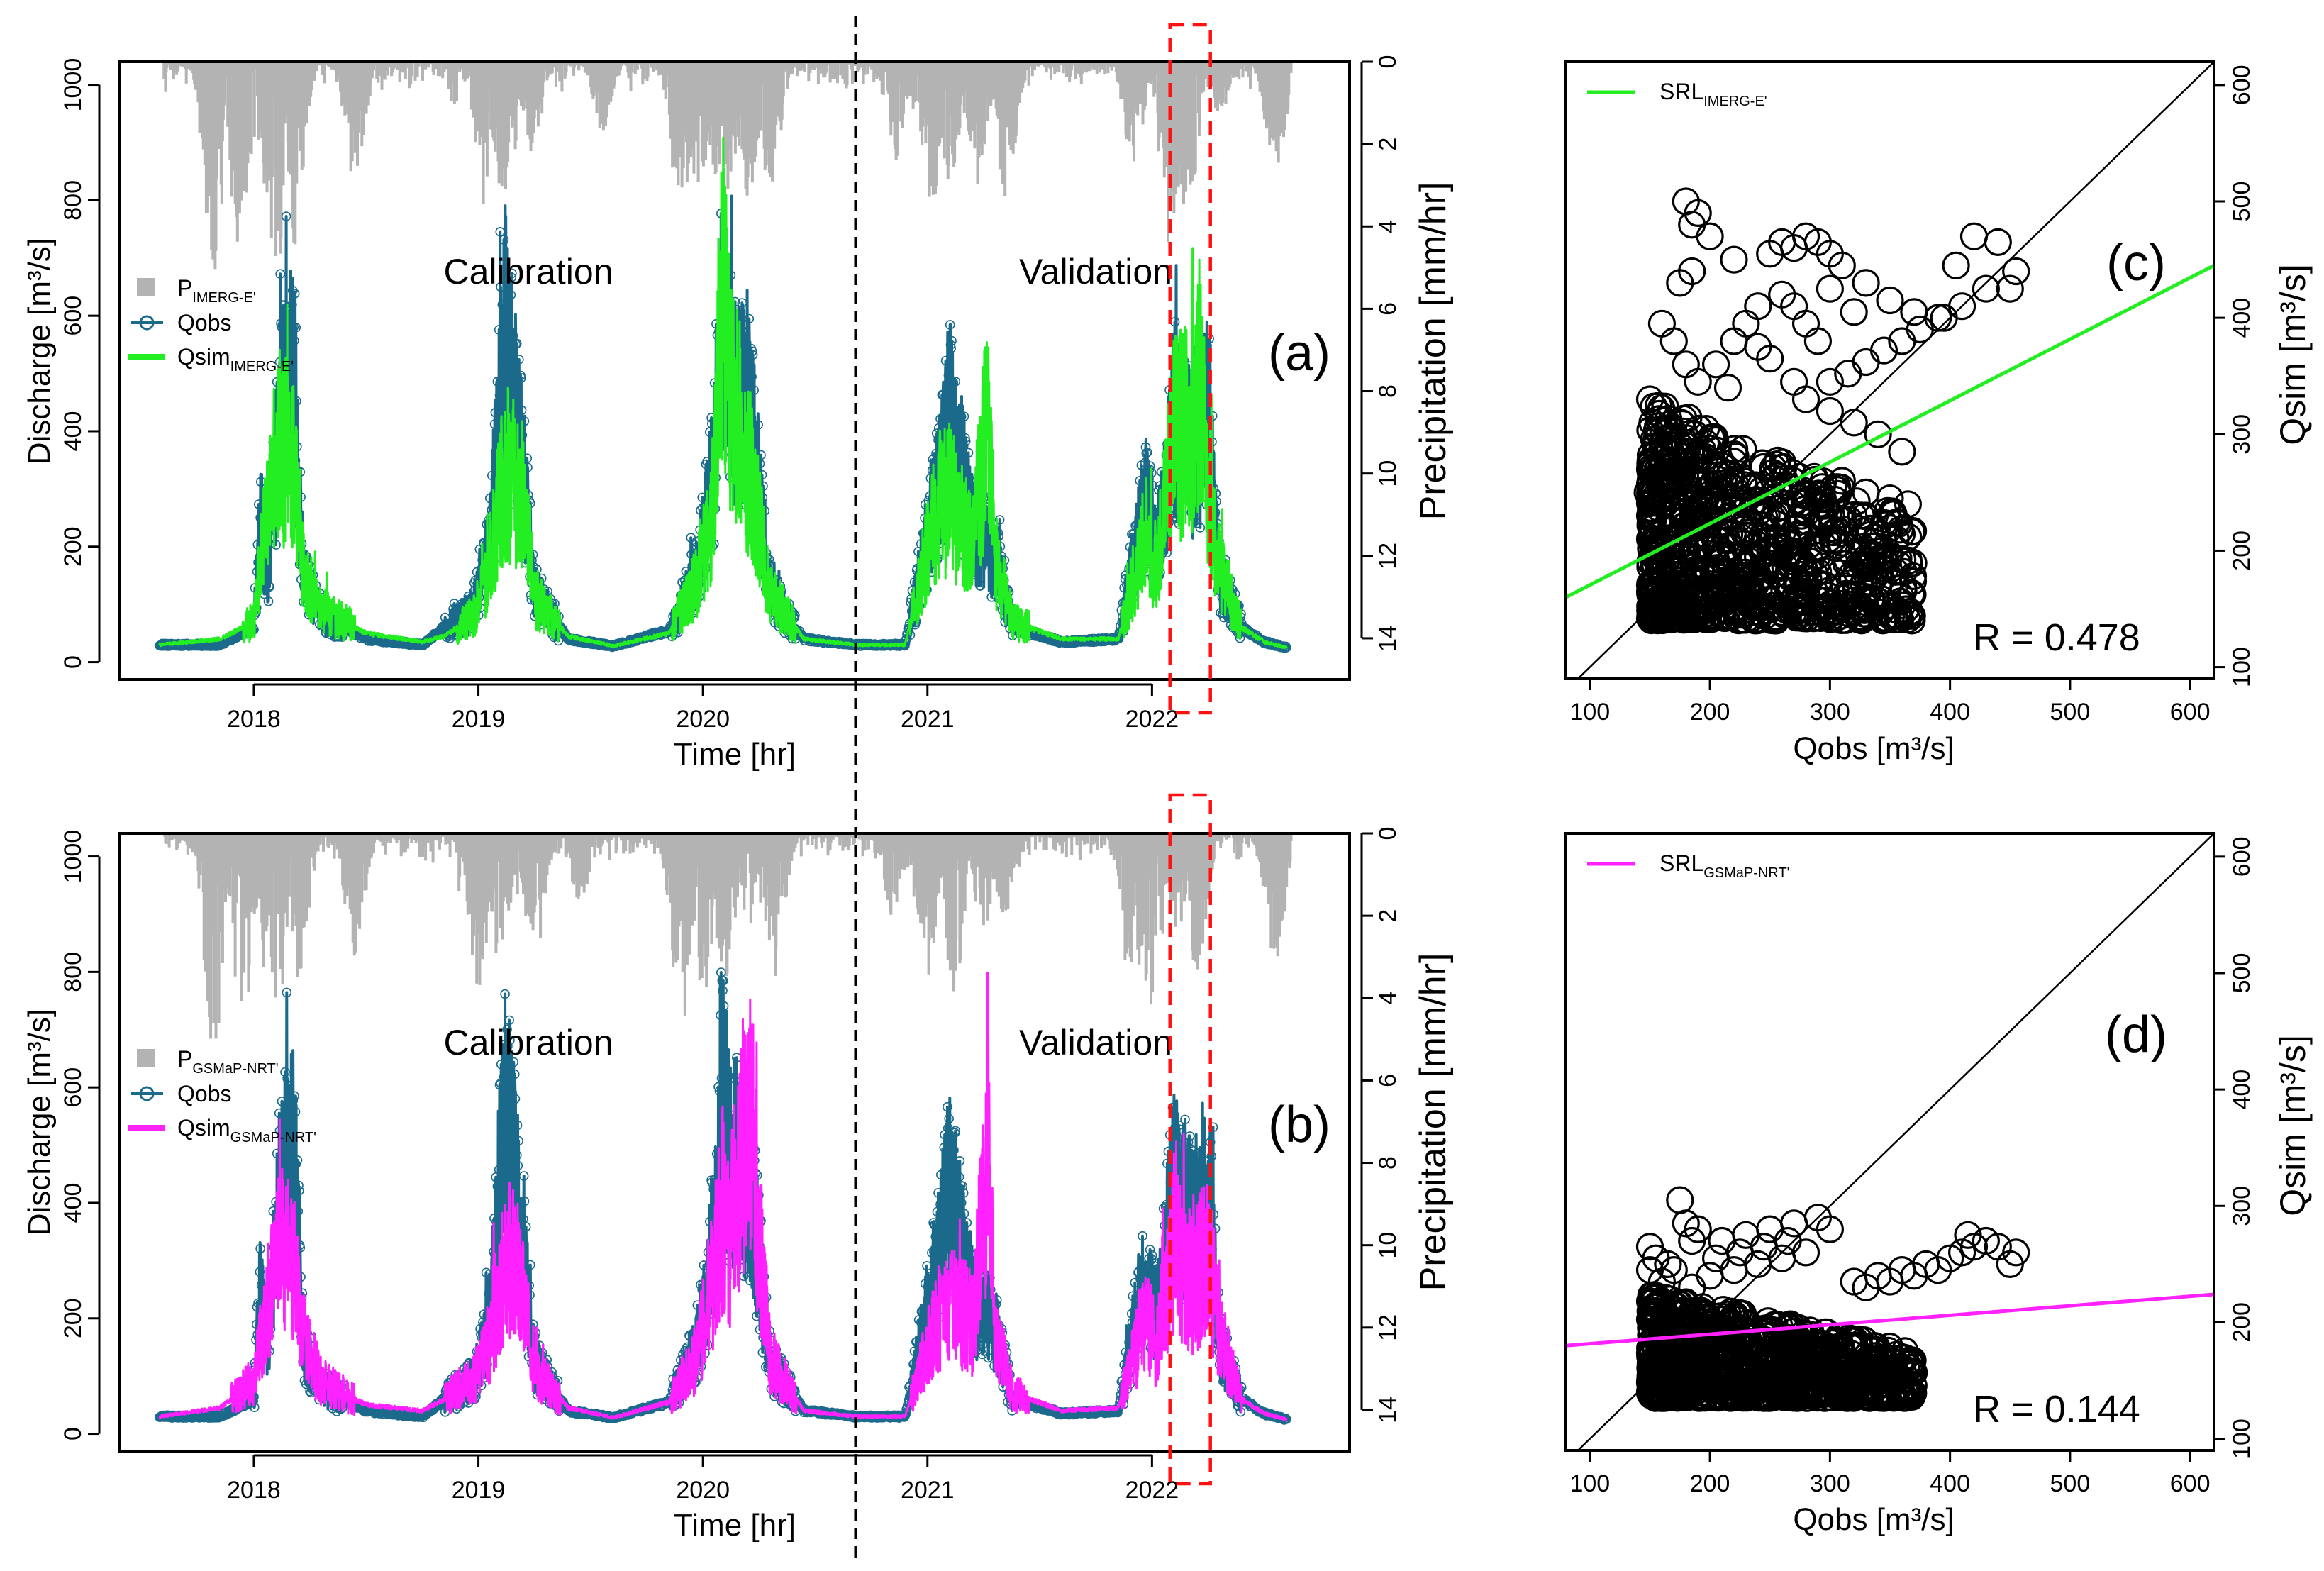 This screenshot has height=1571, width=2324. What do you see at coordinates (528, 1042) in the screenshot?
I see `panel-b-label-calibration: Calibration` at bounding box center [528, 1042].